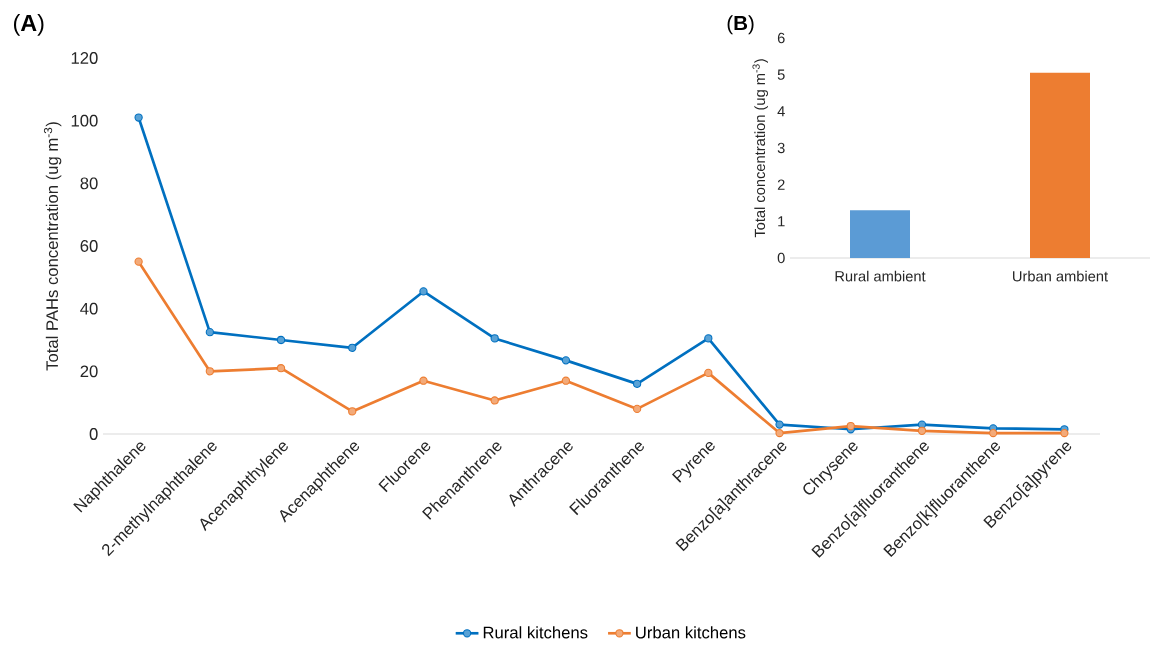 This screenshot has height=646, width=1152. Describe the element at coordinates (84, 58) in the screenshot. I see `y-tick-label: 120` at that location.